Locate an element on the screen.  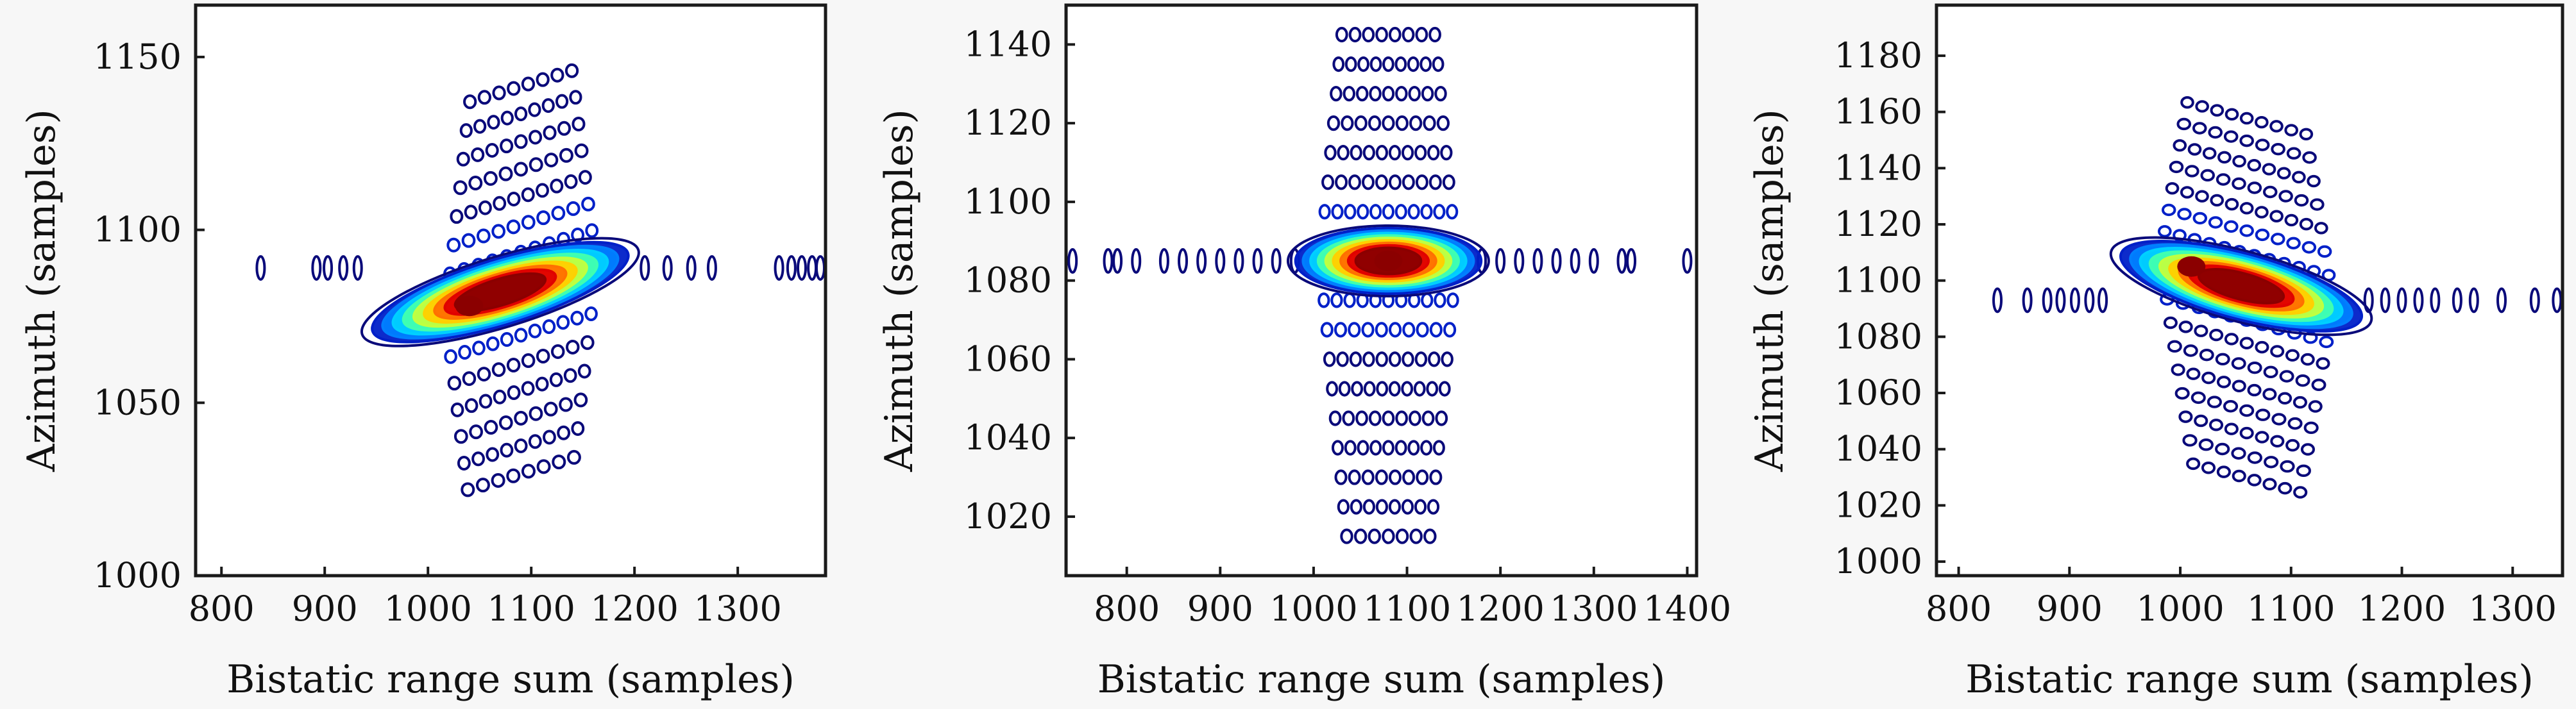
y-tick-label: 1150 is located at coordinates (138, 57).